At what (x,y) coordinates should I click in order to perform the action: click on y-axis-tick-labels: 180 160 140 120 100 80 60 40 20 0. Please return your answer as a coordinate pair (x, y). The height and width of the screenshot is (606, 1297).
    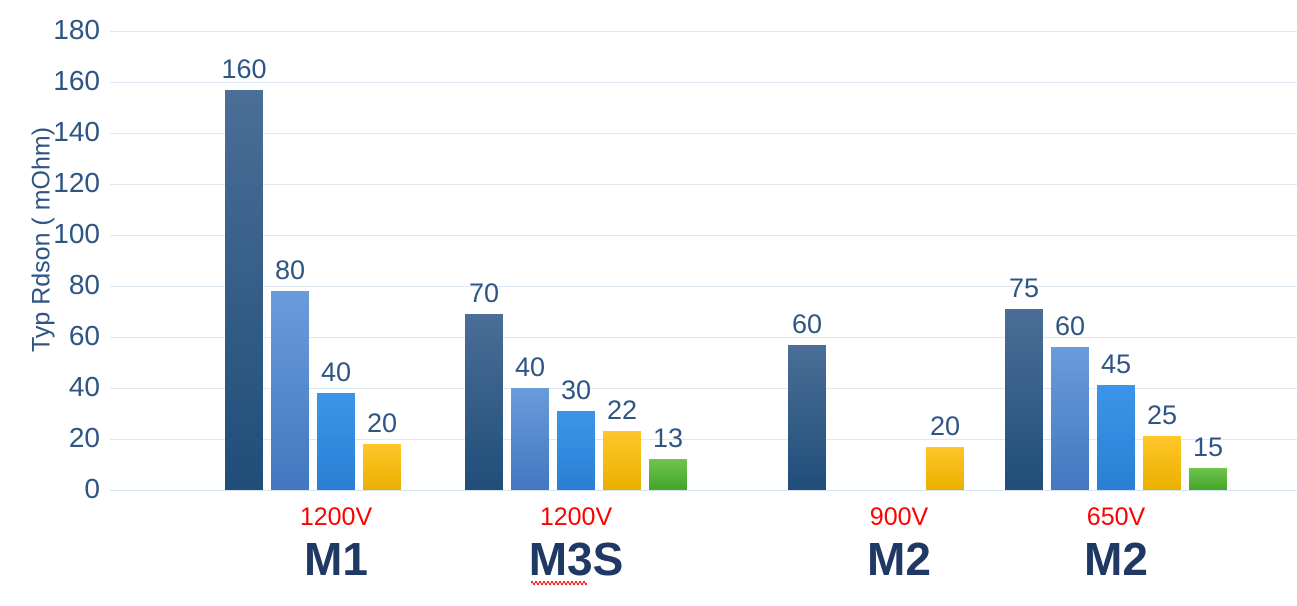
    Looking at the image, I should click on (50, 303).